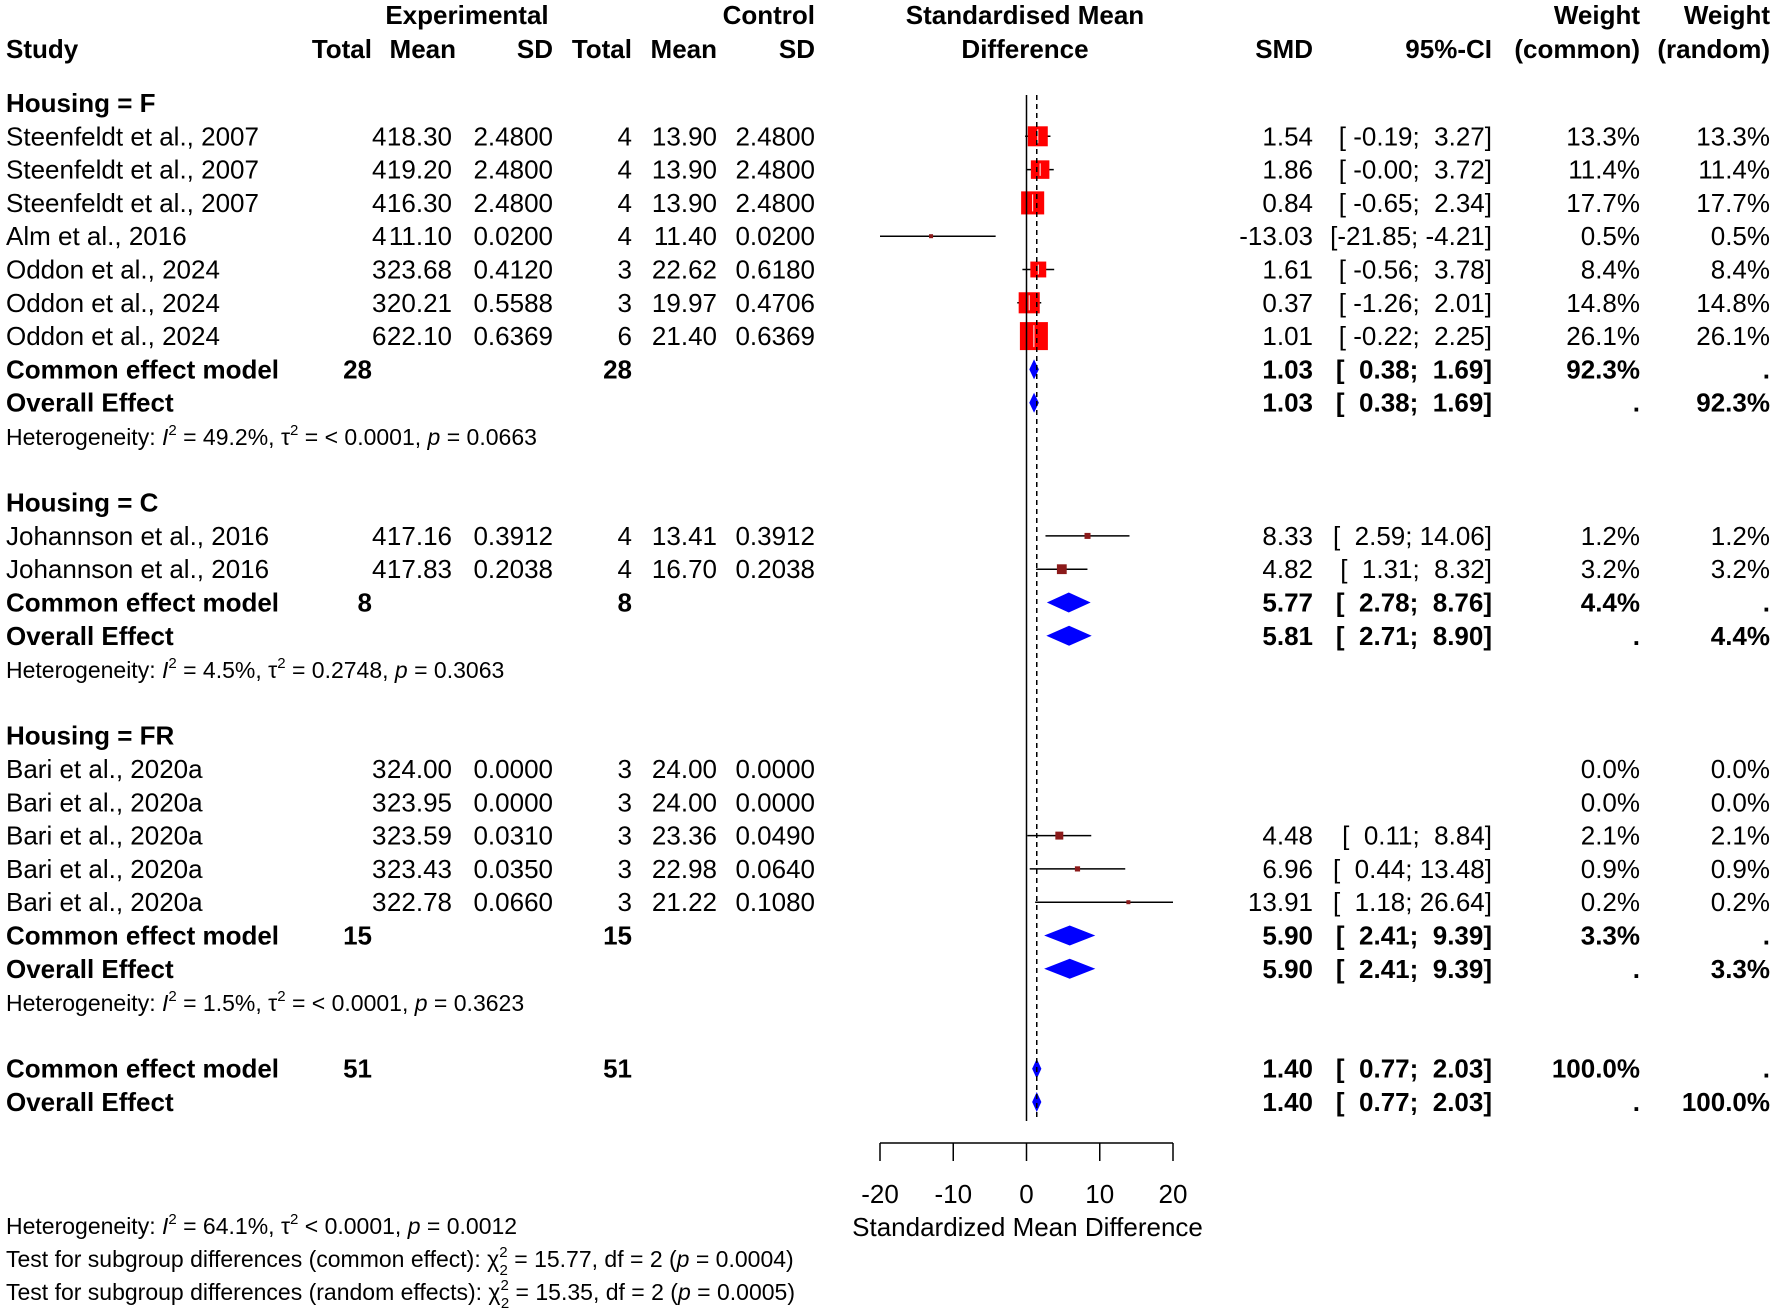 This screenshot has width=1774, height=1315. I want to click on exp-total-sum: 28, so click(357, 369).